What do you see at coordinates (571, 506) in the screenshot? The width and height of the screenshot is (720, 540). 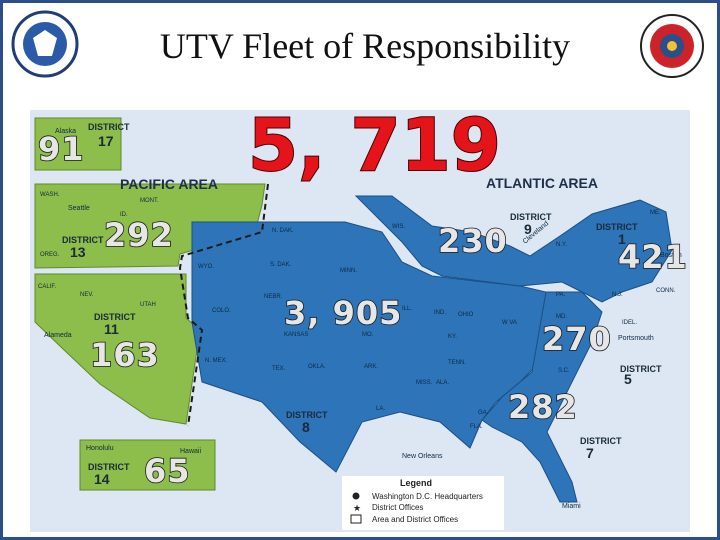 I see `city-label: Miami` at bounding box center [571, 506].